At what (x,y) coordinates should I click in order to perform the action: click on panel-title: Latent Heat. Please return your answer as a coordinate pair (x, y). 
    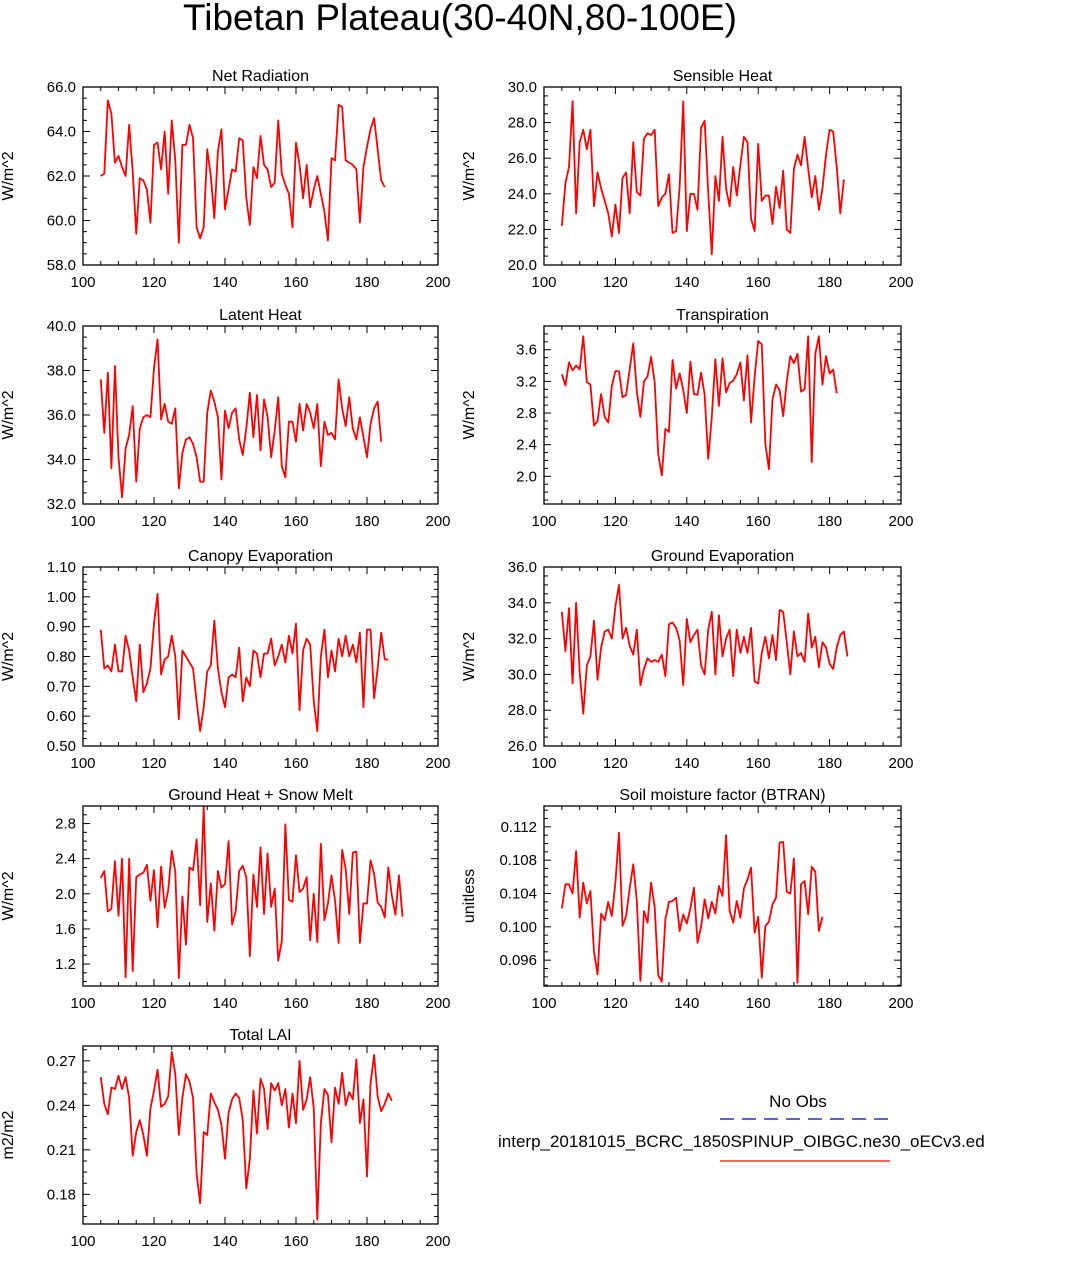
    Looking at the image, I should click on (260, 315).